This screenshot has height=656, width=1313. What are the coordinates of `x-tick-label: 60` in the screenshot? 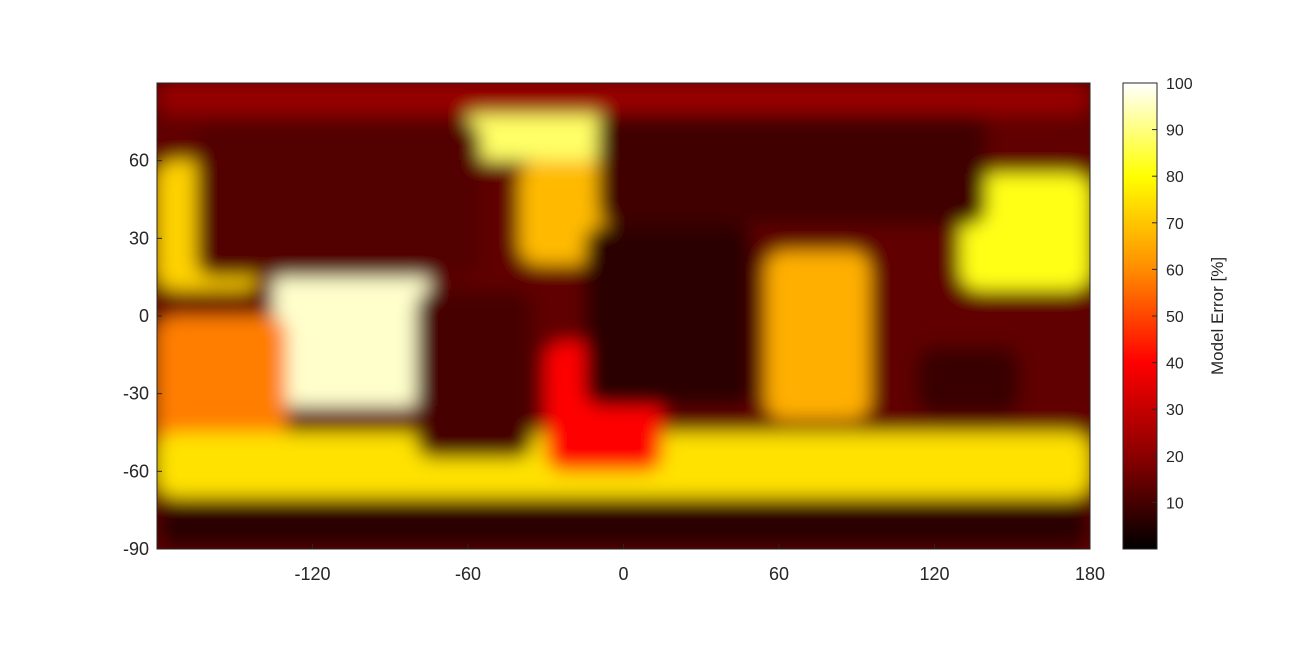 It's located at (779, 574).